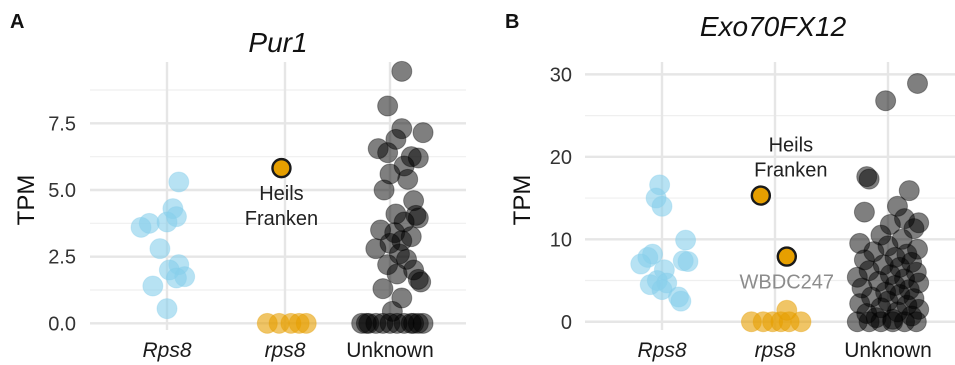 This screenshot has width=955, height=365. What do you see at coordinates (566, 323) in the screenshot?
I see `y-tick-label: 0` at bounding box center [566, 323].